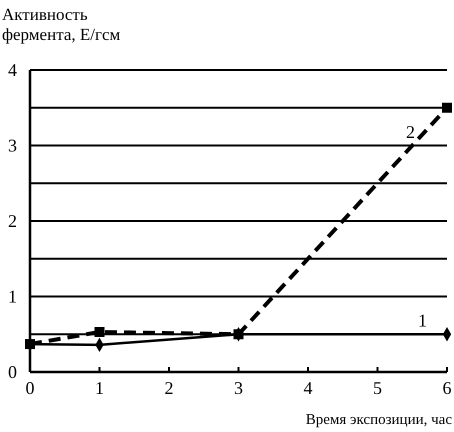  I want to click on x-tick-label: 2, so click(169, 388).